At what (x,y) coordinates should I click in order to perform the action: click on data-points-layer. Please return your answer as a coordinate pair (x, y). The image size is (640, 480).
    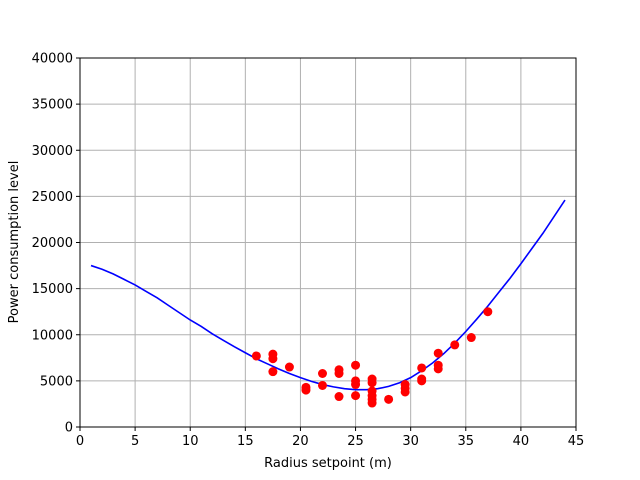
    Looking at the image, I should click on (372, 357).